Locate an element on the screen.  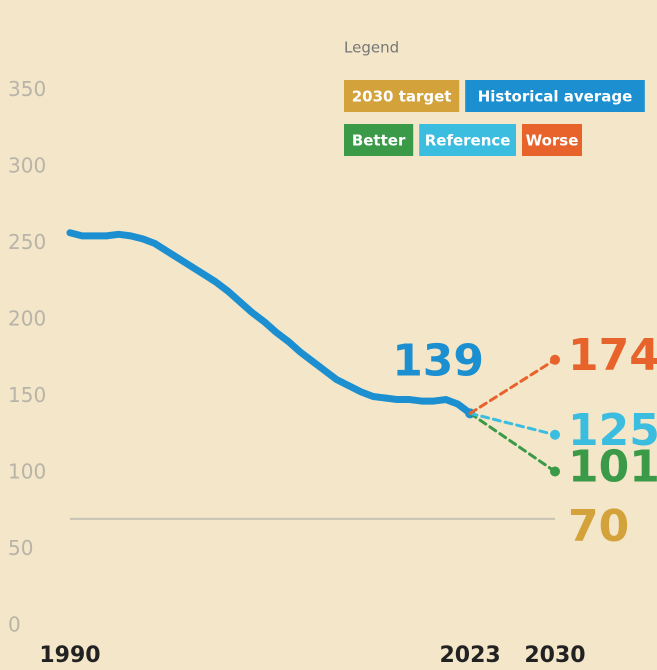
y-tick-label: 100 is located at coordinates (27, 472).